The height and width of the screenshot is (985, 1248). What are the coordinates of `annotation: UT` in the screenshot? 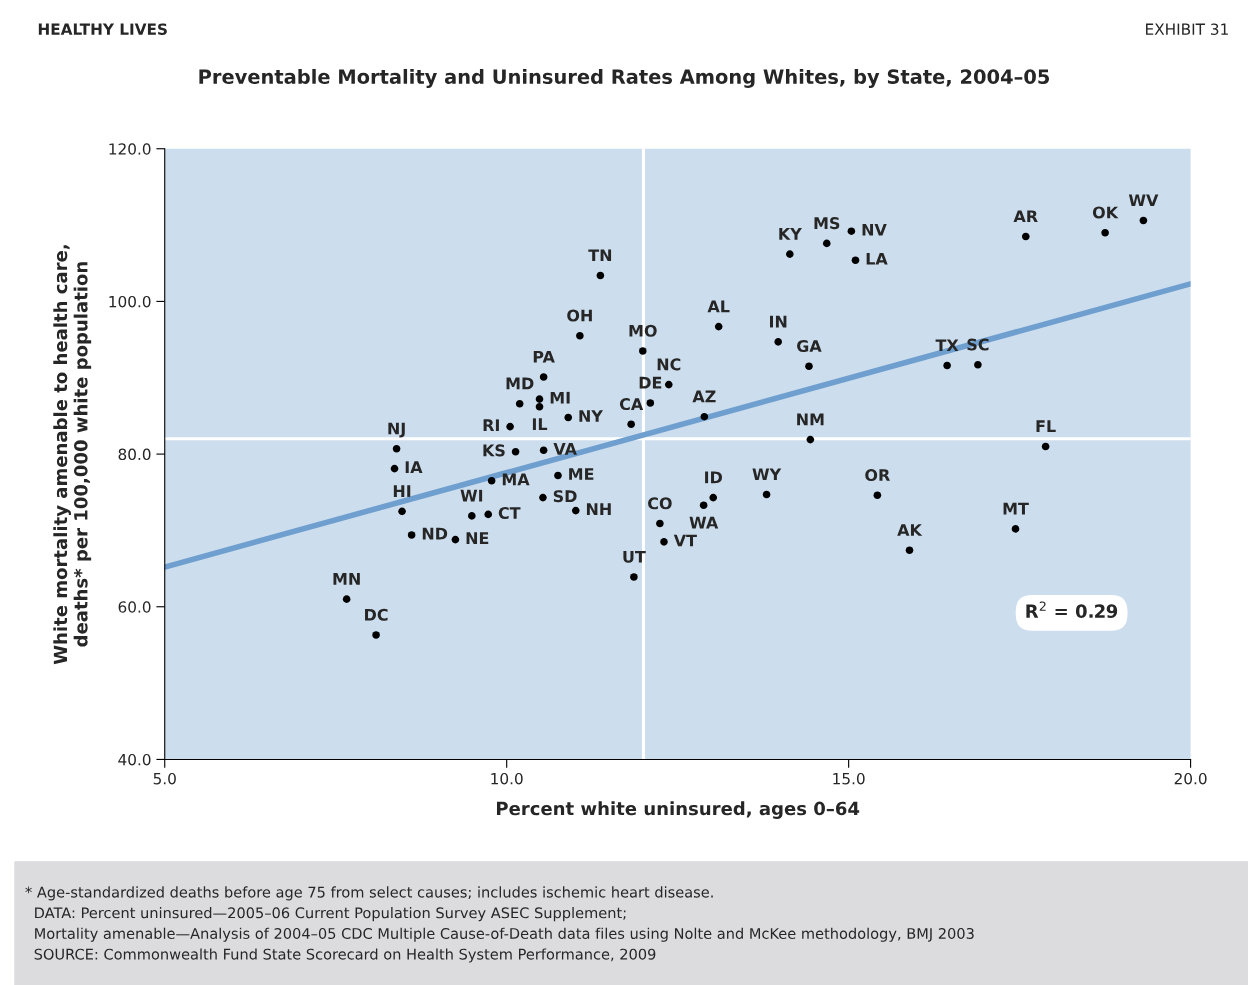 It's located at (634, 556).